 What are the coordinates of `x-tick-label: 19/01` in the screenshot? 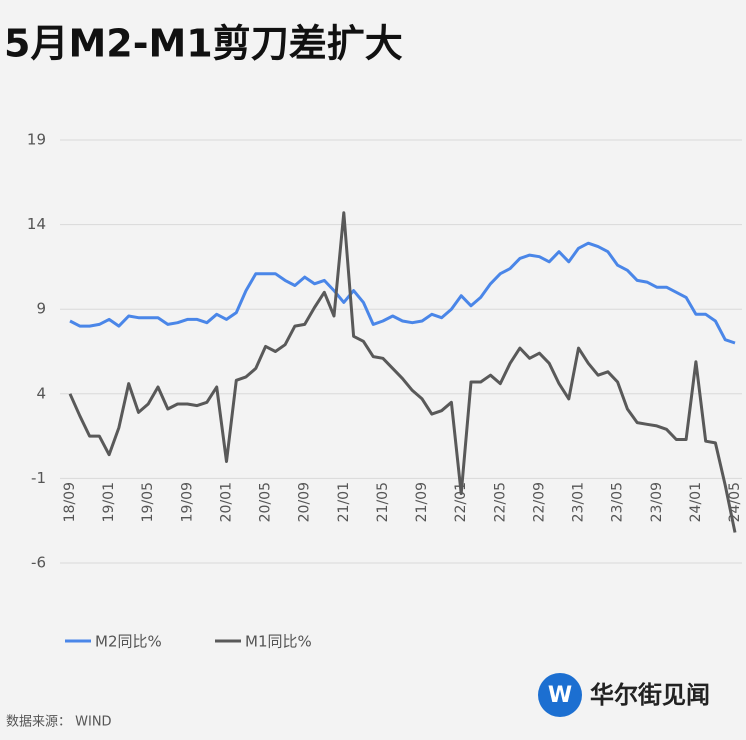 It's located at (109, 502).